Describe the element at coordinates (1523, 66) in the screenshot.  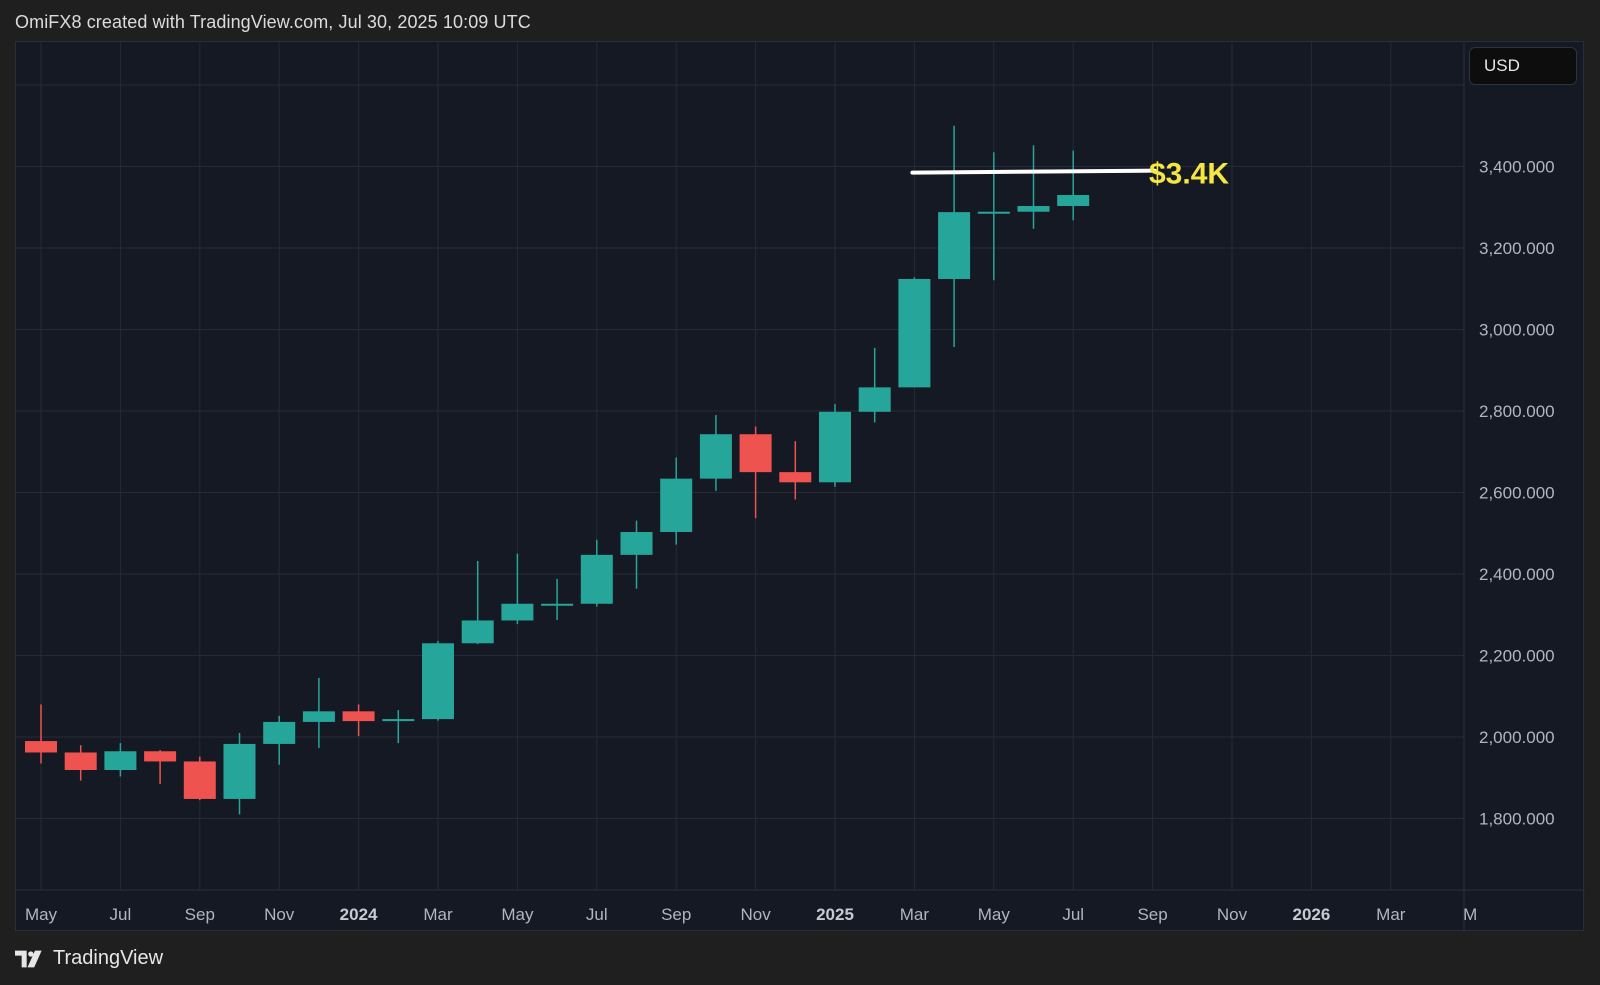
I see `currency-badge: USD` at that location.